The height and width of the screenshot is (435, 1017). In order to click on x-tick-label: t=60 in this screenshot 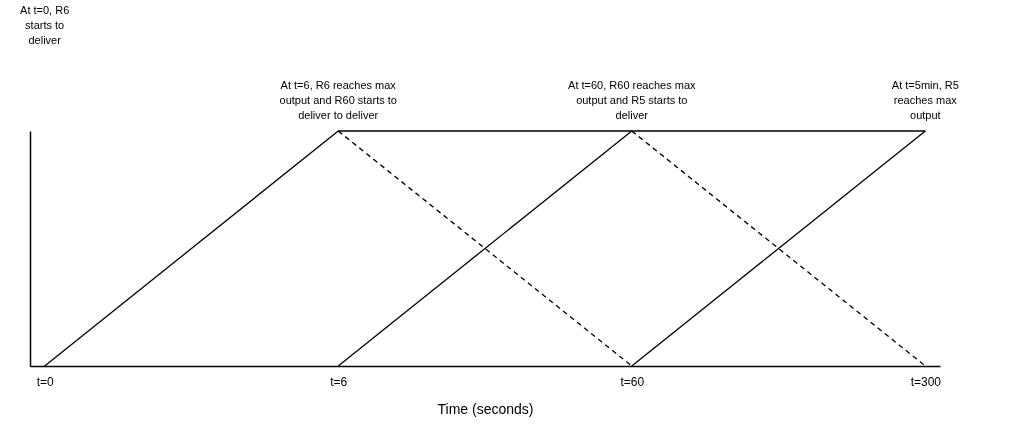, I will do `click(632, 381)`.